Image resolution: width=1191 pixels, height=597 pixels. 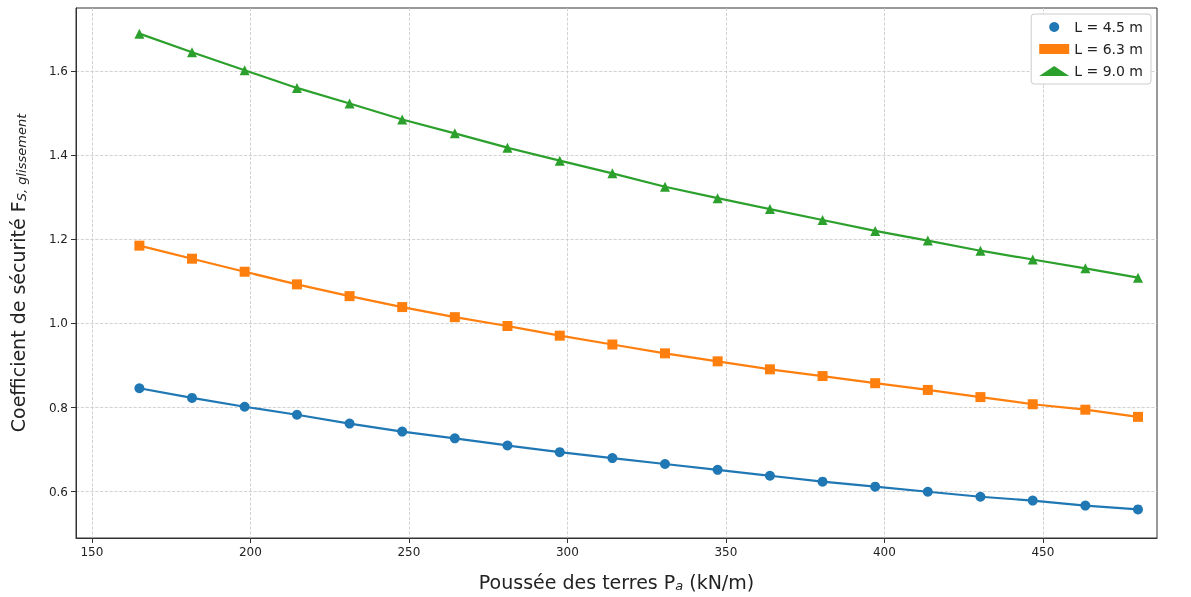 I want to click on x-tick-label: 300, so click(x=567, y=552).